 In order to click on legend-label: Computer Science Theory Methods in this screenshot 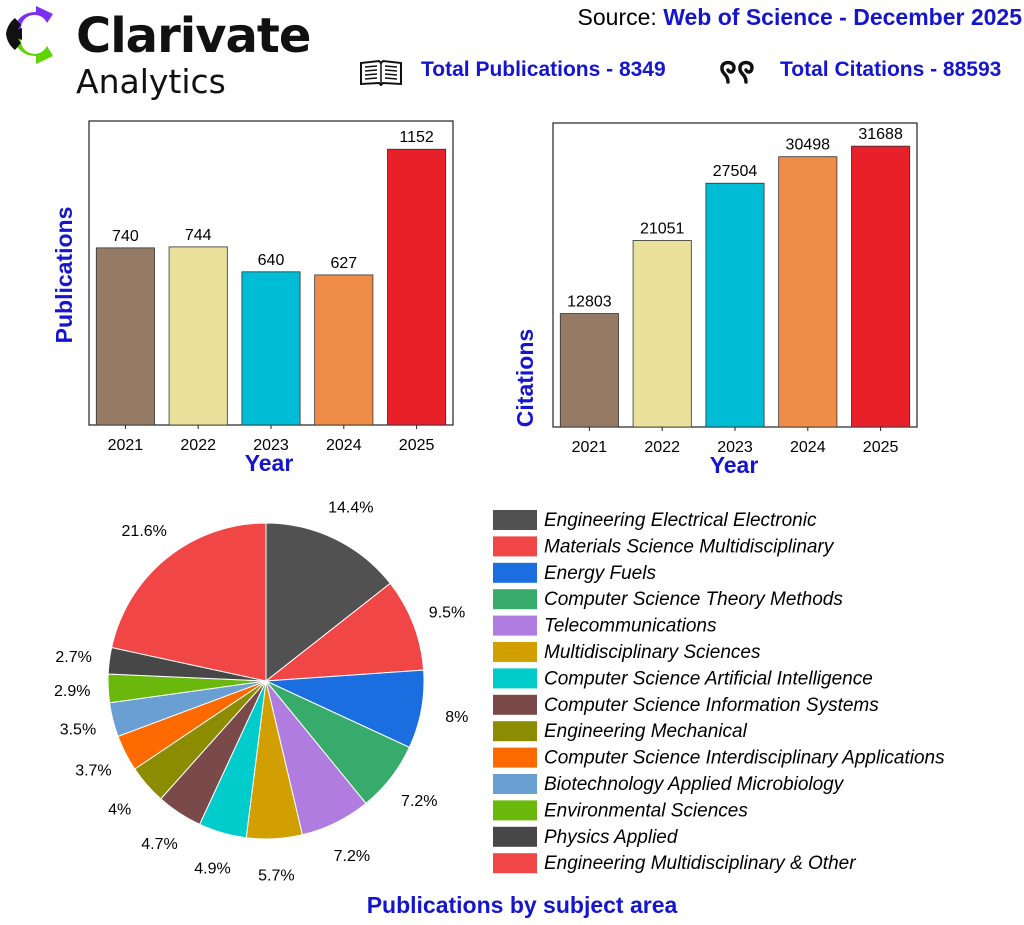, I will do `click(693, 599)`.